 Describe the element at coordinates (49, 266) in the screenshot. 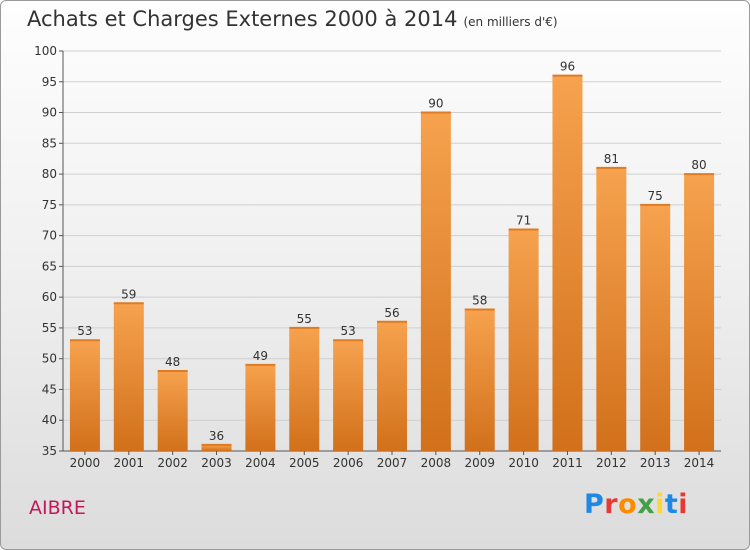

I see `y-tick-label: 65` at that location.